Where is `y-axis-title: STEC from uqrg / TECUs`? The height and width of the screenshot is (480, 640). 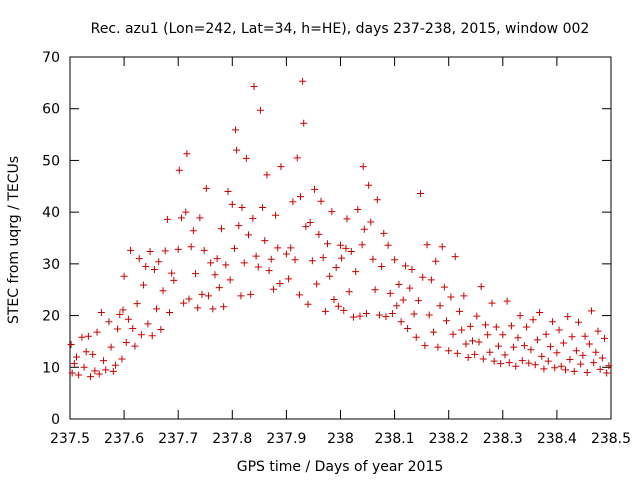 y-axis-title: STEC from uqrg / TECUs is located at coordinates (14, 240).